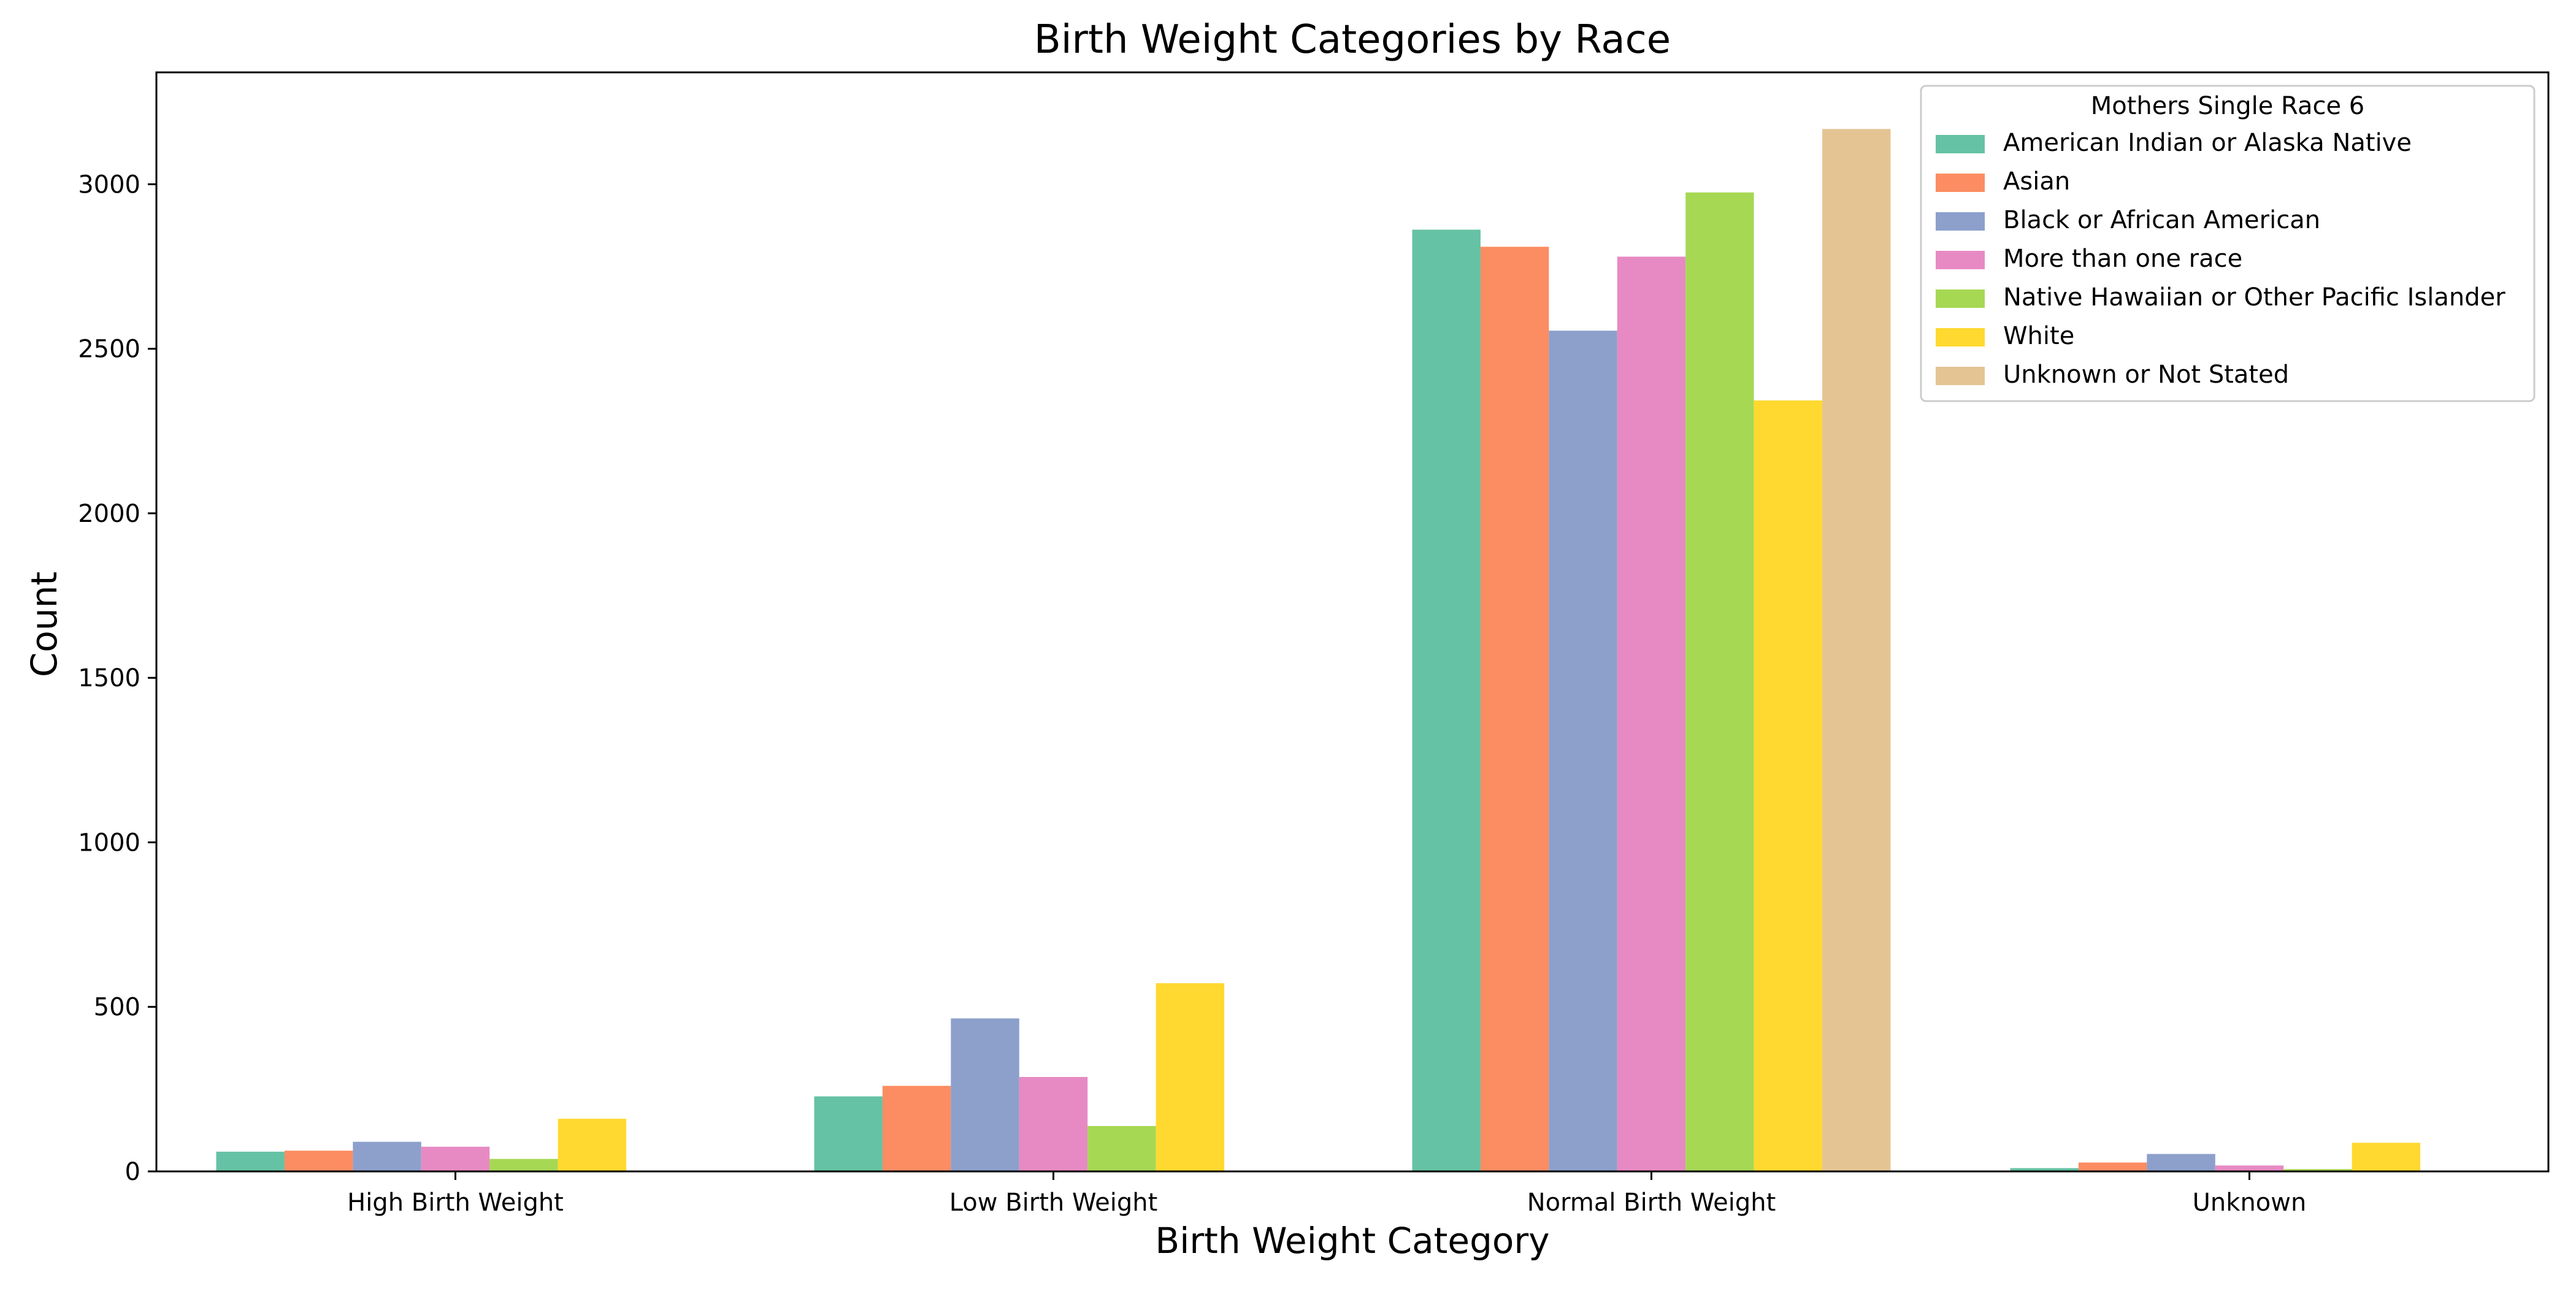 Image resolution: width=2576 pixels, height=1291 pixels. What do you see at coordinates (109, 843) in the screenshot?
I see `y-tick-label-2: 1000` at bounding box center [109, 843].